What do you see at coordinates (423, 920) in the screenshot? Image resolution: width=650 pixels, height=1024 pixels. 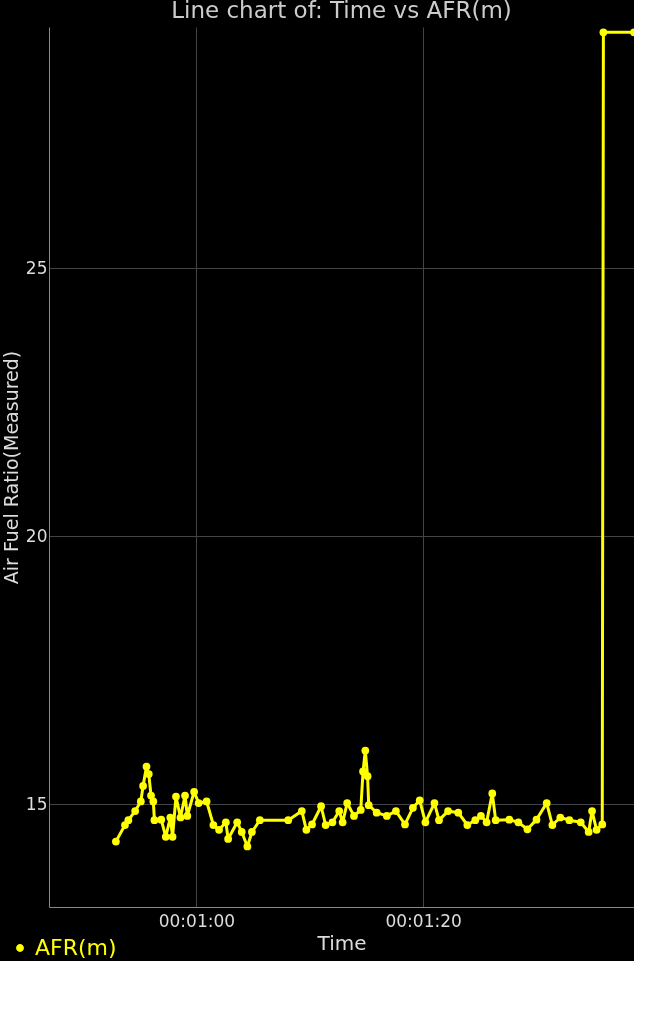 I see `x-tick-label: 00:01:20` at bounding box center [423, 920].